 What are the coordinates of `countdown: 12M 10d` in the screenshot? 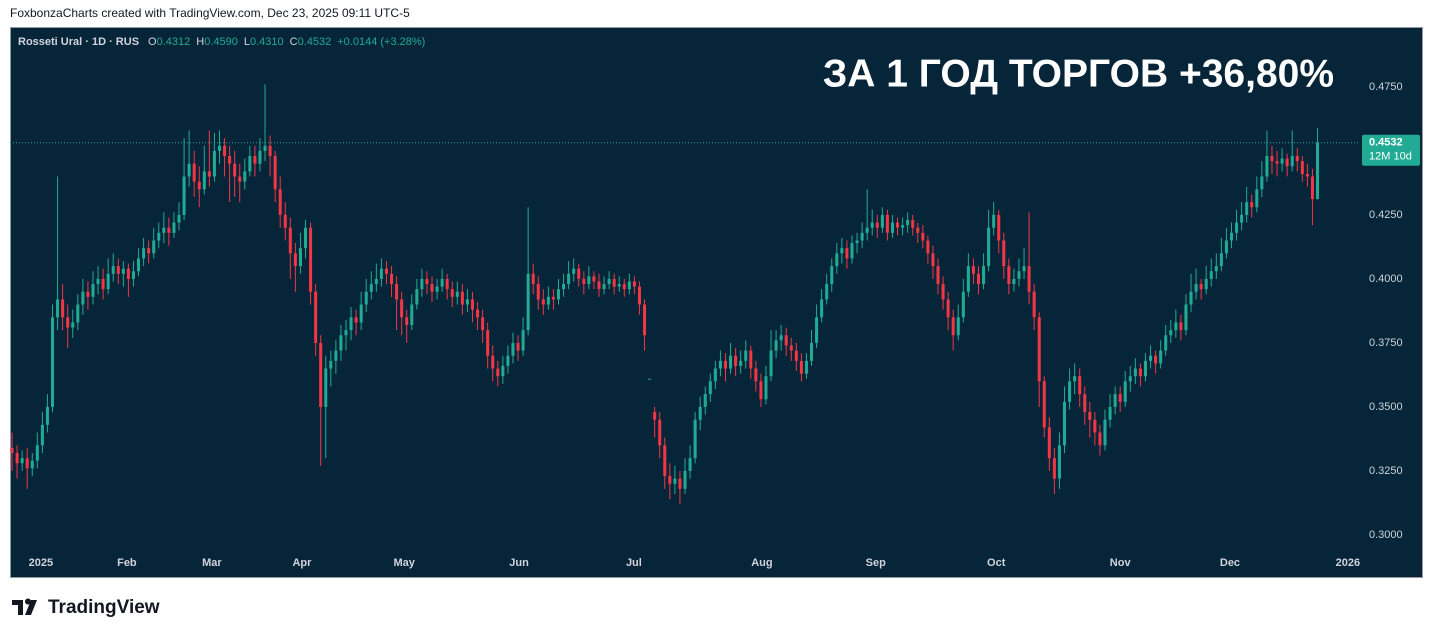 It's located at (1390, 157).